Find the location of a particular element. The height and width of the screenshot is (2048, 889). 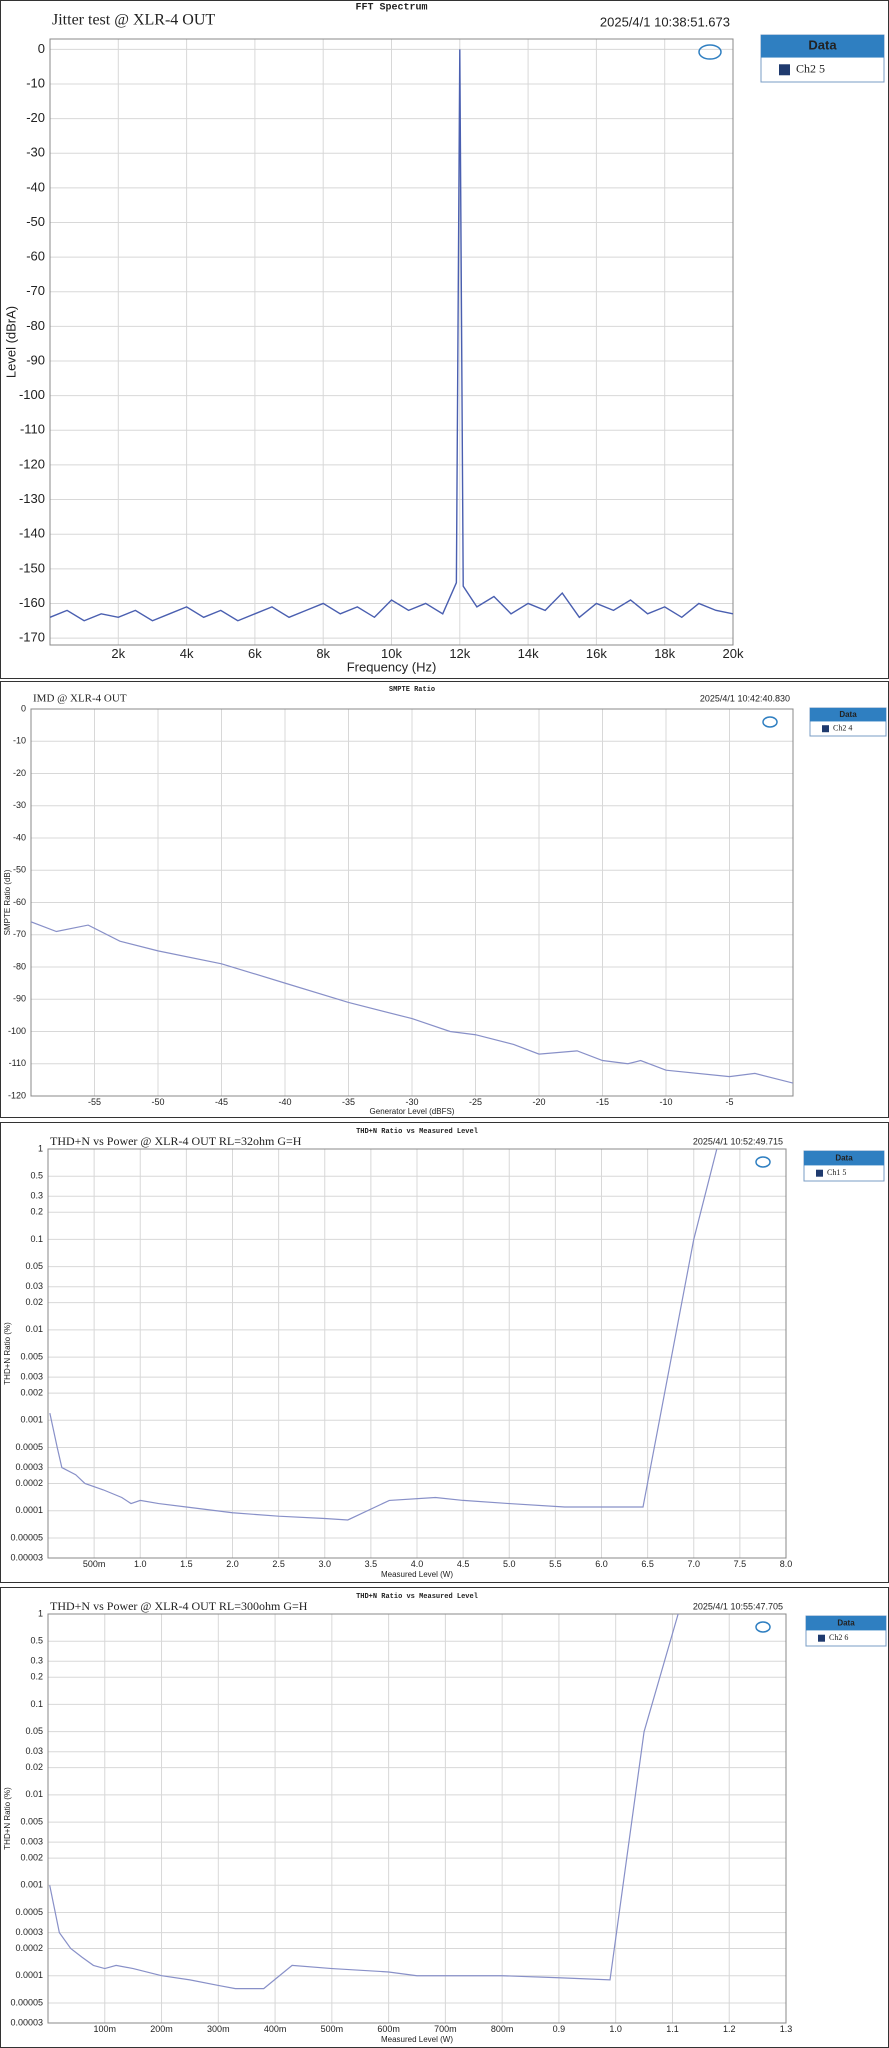

x-tick-label: 8k is located at coordinates (323, 653).